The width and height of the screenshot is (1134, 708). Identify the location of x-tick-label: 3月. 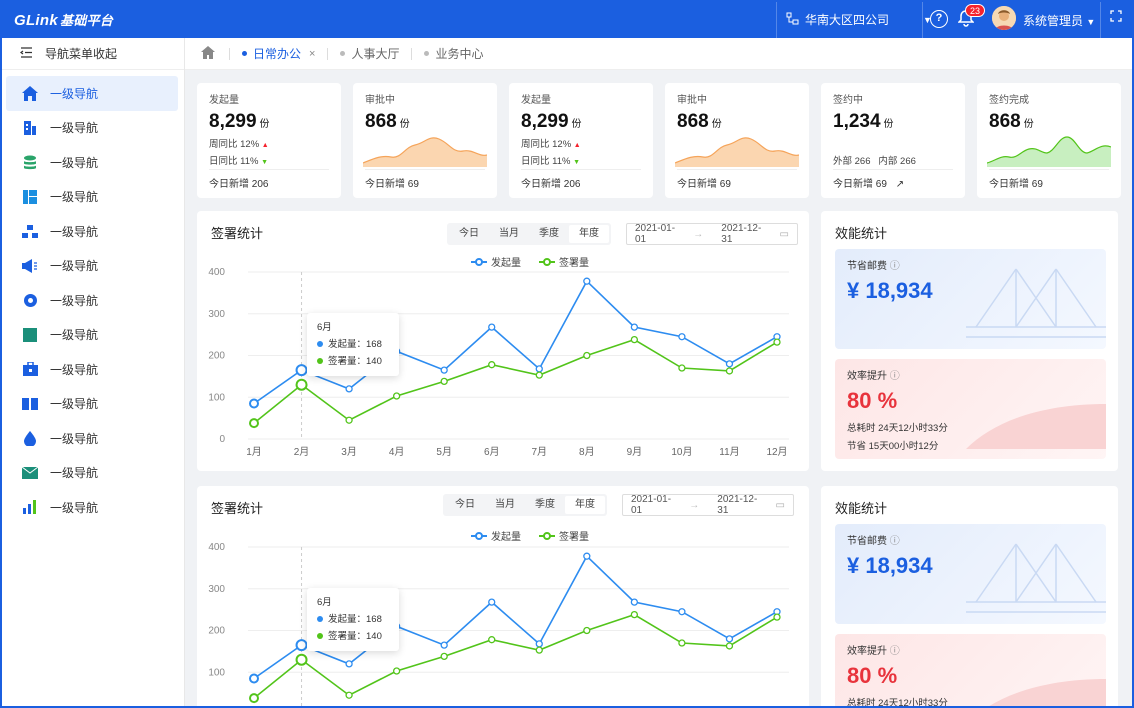
(349, 452).